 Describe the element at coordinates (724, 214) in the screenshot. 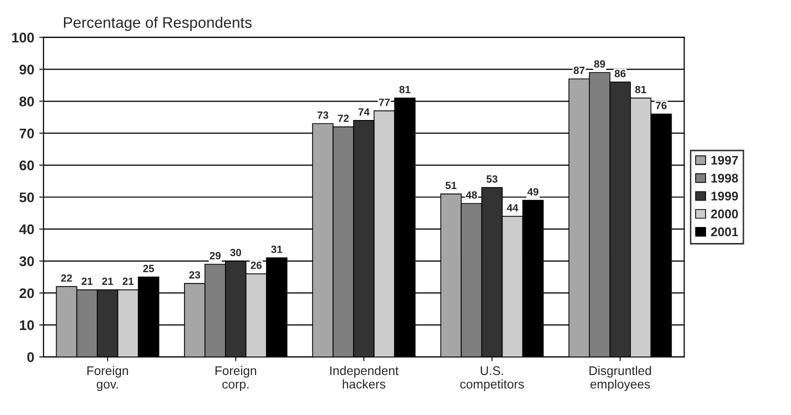

I see `legend-label: 2000` at that location.